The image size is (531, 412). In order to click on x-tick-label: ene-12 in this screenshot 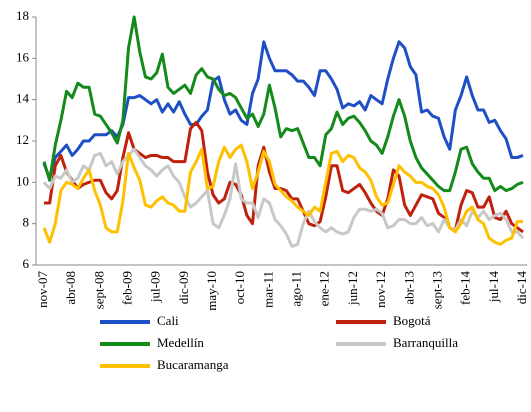, I will do `click(324, 288)`.